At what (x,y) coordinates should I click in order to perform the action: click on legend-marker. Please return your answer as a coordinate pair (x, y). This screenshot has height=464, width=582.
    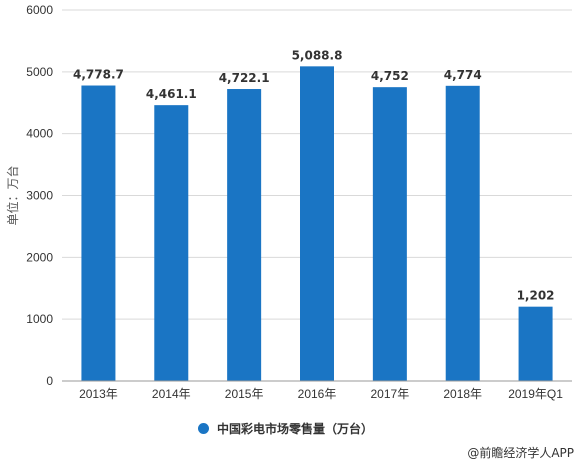
    Looking at the image, I should click on (203, 428).